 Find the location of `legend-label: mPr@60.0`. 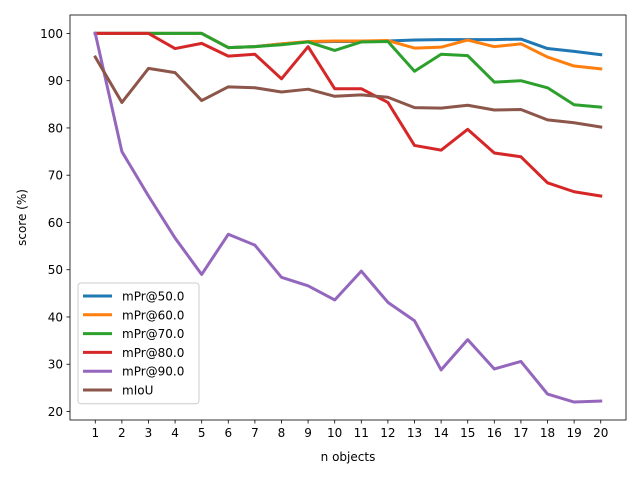

legend-label: mPr@60.0 is located at coordinates (153, 315).